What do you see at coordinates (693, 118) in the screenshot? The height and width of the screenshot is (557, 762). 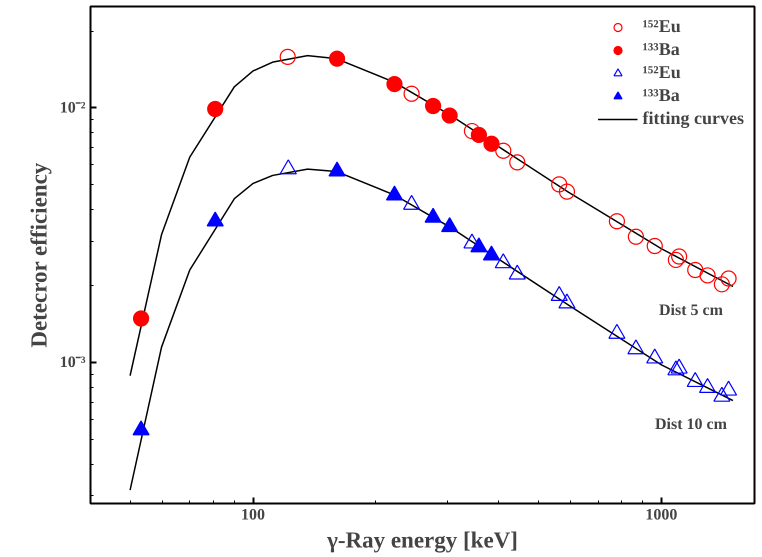 I see `legend-label: fitting curves` at bounding box center [693, 118].